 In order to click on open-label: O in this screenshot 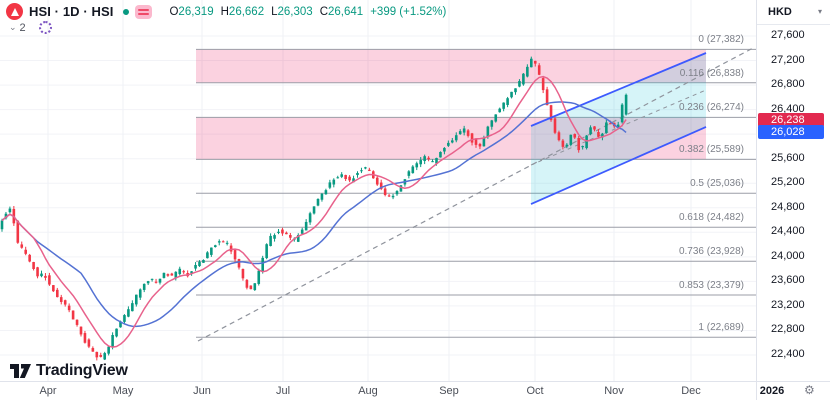, I will do `click(174, 11)`.